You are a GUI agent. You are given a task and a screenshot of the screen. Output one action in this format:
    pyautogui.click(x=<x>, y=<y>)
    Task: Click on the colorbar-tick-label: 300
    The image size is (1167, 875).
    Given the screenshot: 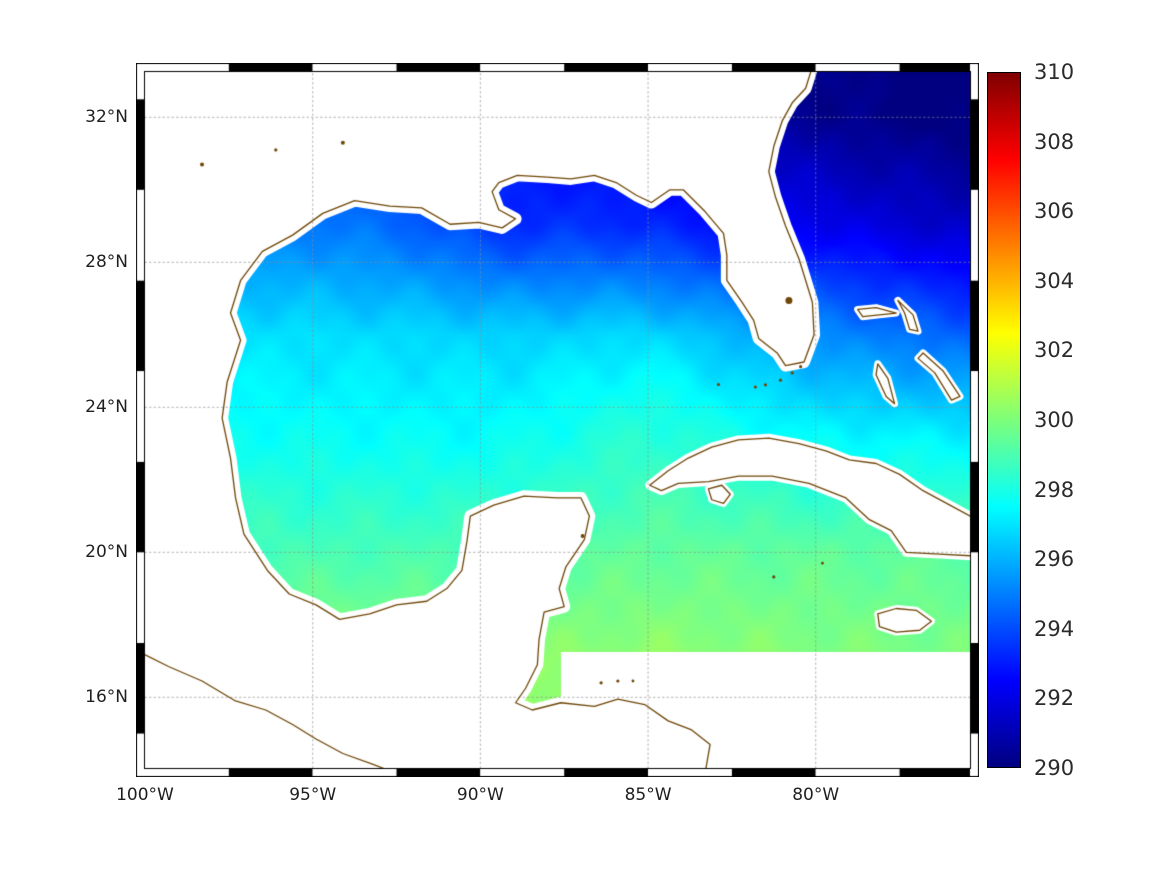 What is the action you would take?
    pyautogui.click(x=1054, y=420)
    